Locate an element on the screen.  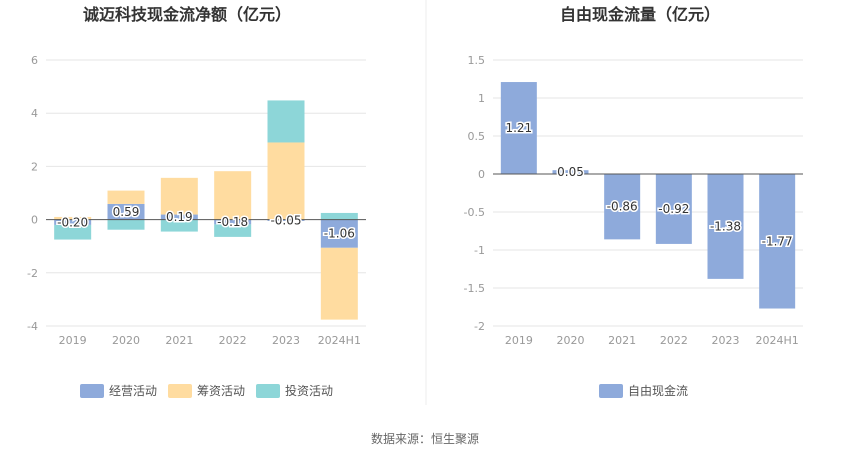
chart2-data-label: -1.77 is located at coordinates (777, 241).